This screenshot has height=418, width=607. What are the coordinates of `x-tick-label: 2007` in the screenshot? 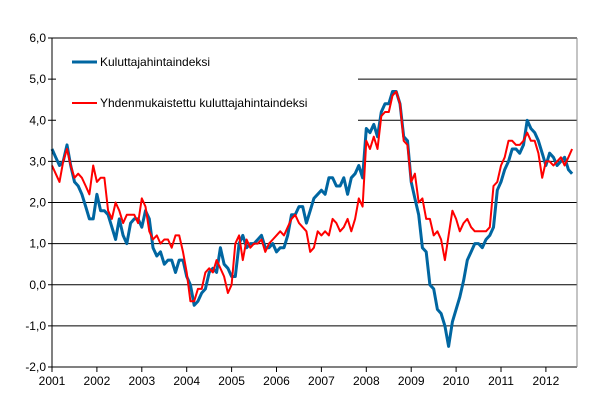 It's located at (321, 381).